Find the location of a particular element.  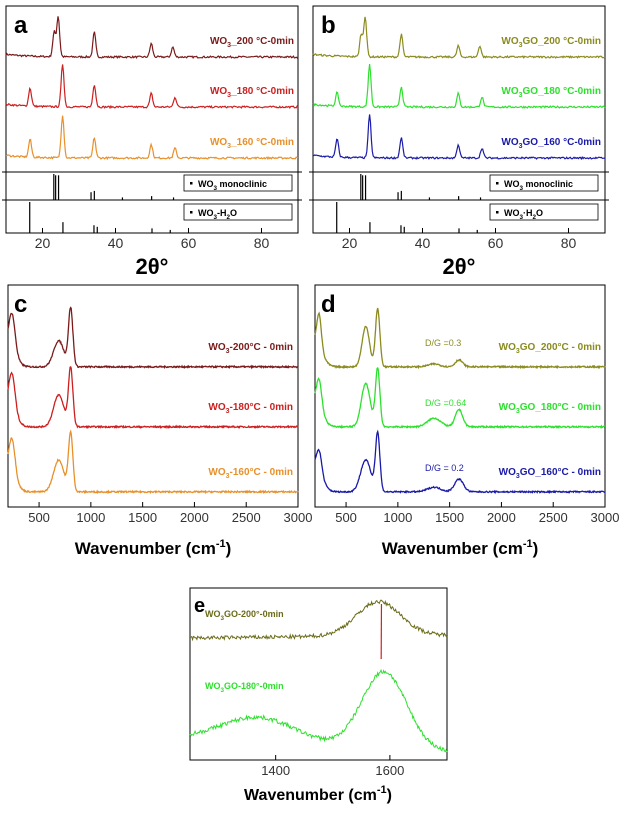

panel-c-series-label: WO3-200°C - 0min is located at coordinates (250, 348).